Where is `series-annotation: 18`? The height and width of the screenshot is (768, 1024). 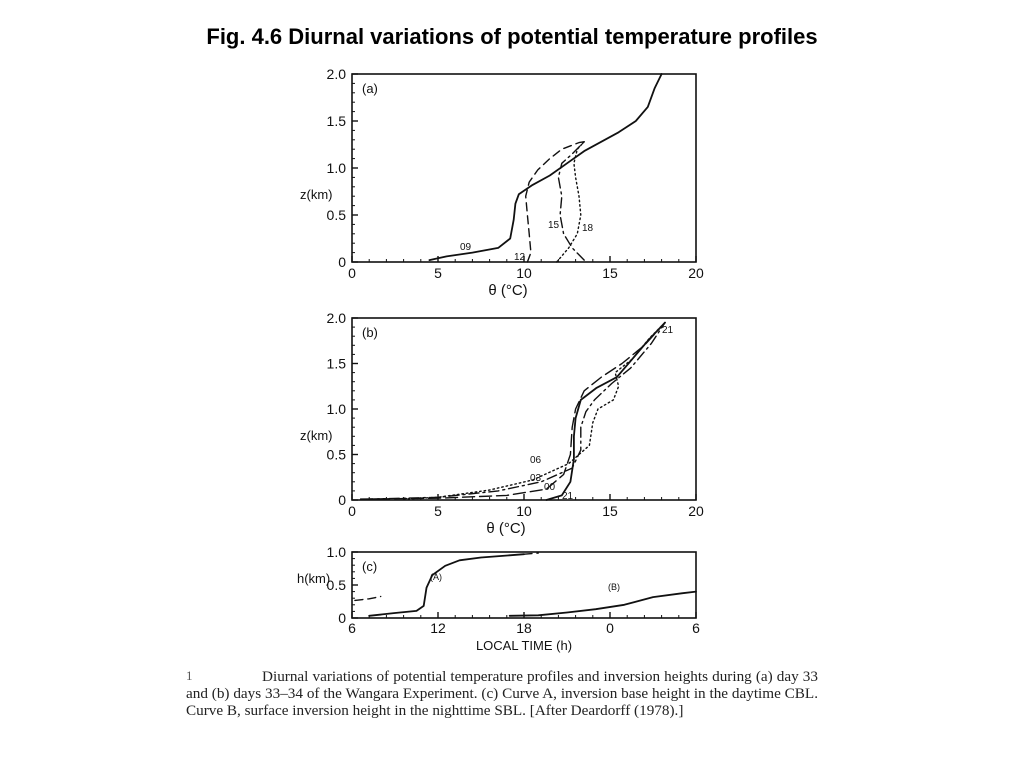 series-annotation: 18 is located at coordinates (588, 228).